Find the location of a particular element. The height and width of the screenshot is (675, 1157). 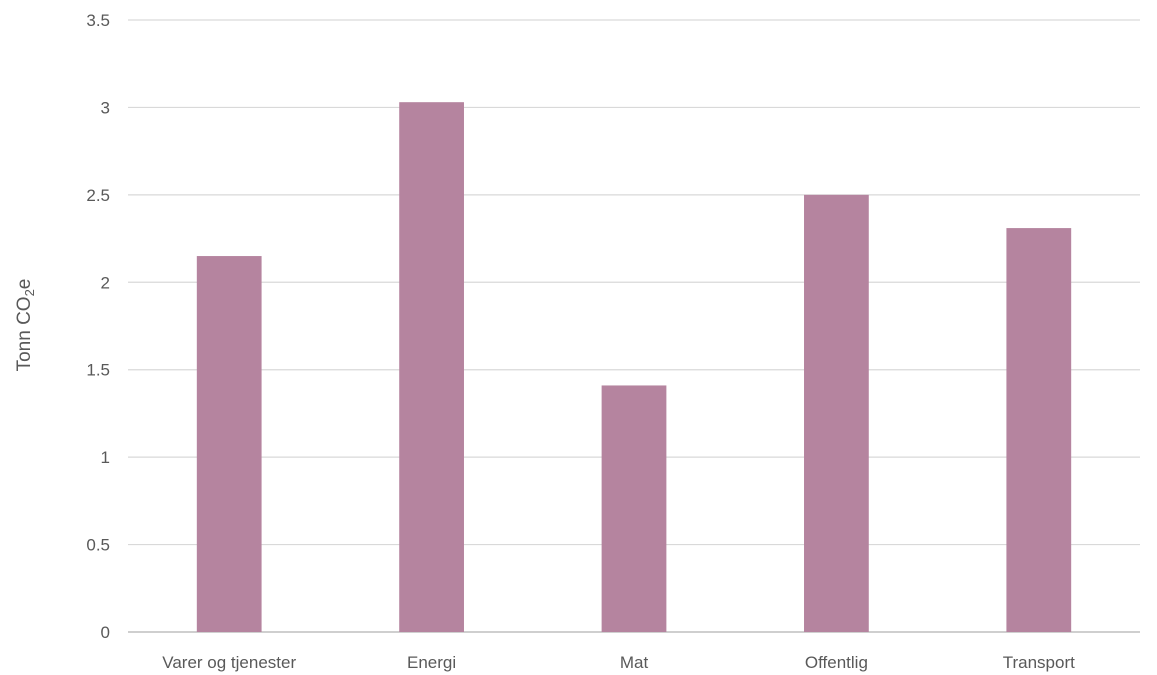

y-tick-label: 0 is located at coordinates (105, 632).